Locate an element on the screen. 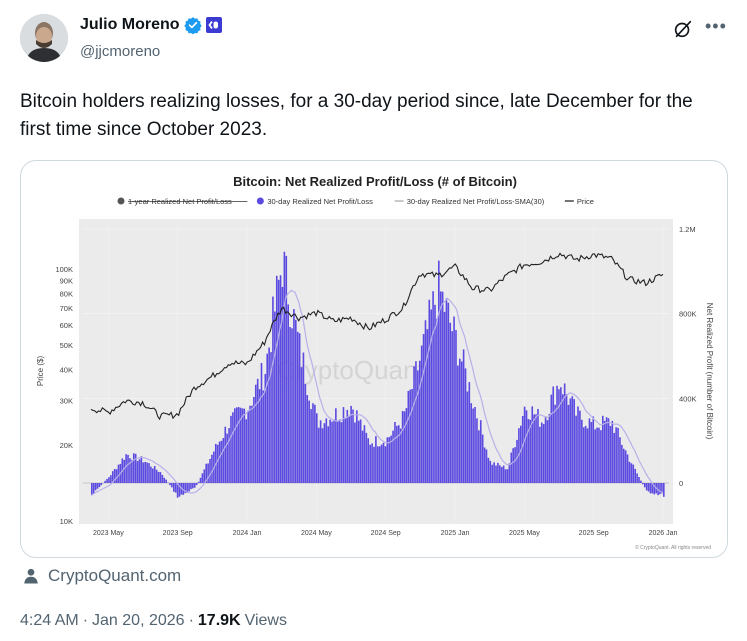  grok-icon is located at coordinates (683, 29).